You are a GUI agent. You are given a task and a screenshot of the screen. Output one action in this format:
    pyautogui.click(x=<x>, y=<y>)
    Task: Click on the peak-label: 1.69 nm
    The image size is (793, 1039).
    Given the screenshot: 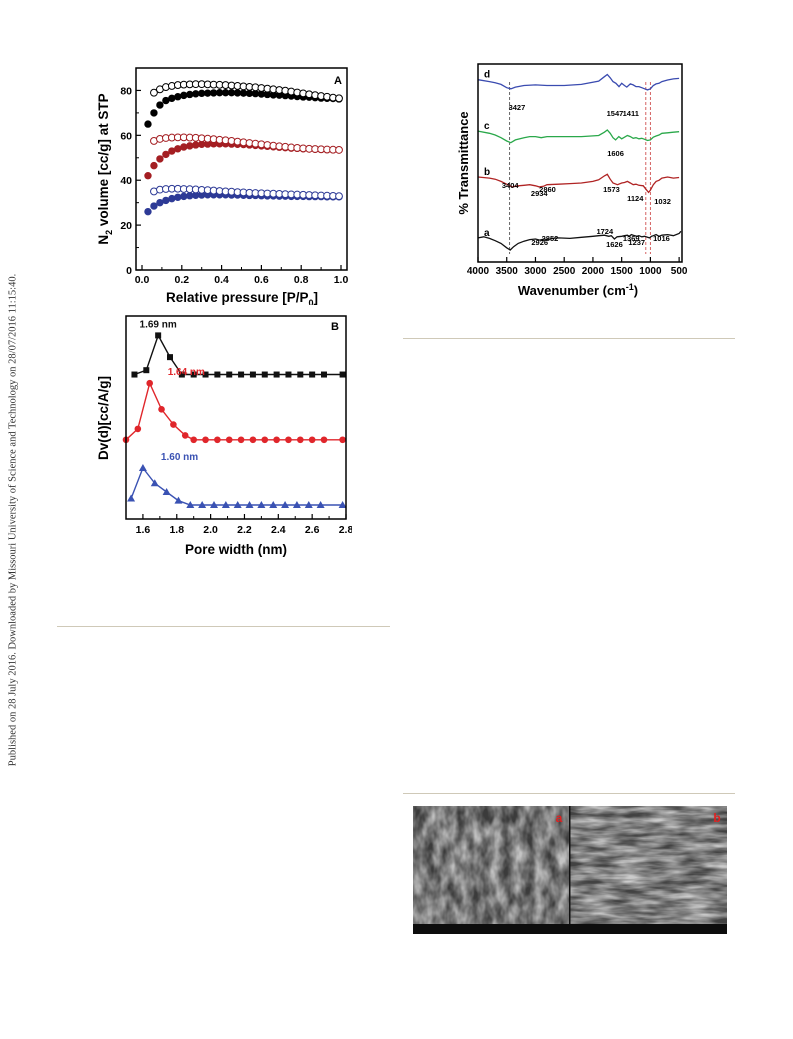 What is the action you would take?
    pyautogui.click(x=158, y=324)
    